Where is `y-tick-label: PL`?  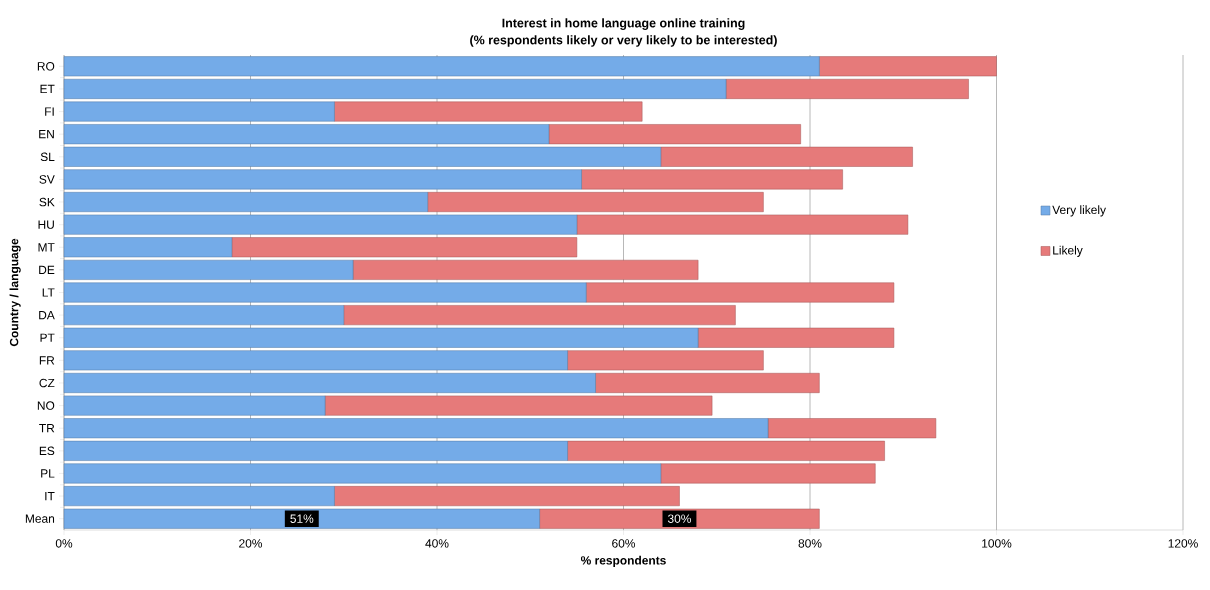 y-tick-label: PL is located at coordinates (48, 473).